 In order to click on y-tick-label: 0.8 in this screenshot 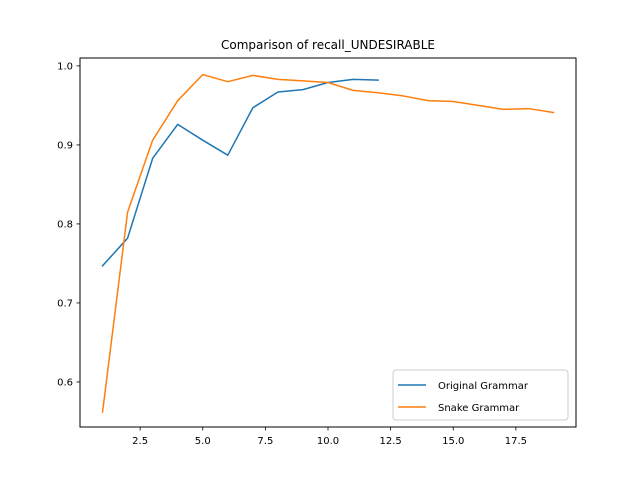, I will do `click(65, 224)`.